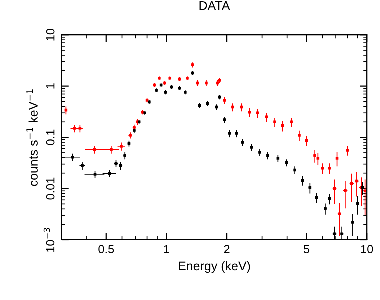 The image size is (380, 300). I want to click on chart-title: DATA, so click(215, 6).